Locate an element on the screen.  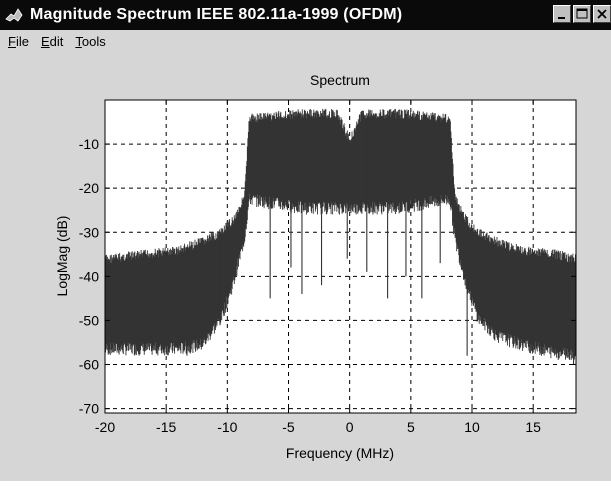
x-tick-label: -15 is located at coordinates (166, 427).